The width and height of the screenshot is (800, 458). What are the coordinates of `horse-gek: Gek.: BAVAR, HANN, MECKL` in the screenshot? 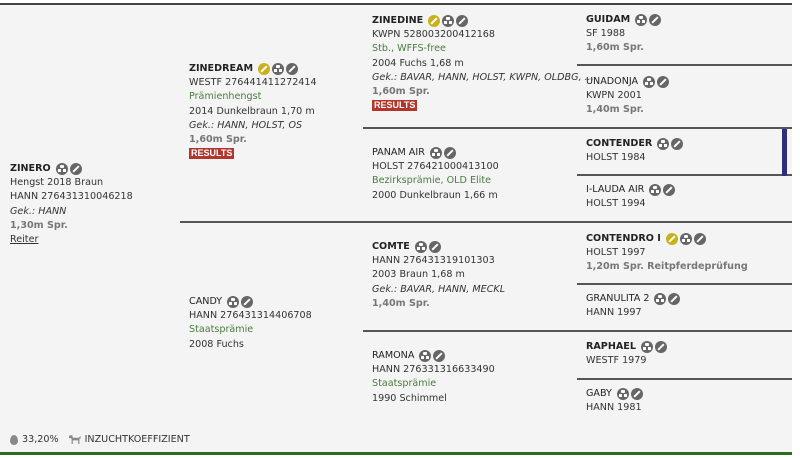 It's located at (439, 289).